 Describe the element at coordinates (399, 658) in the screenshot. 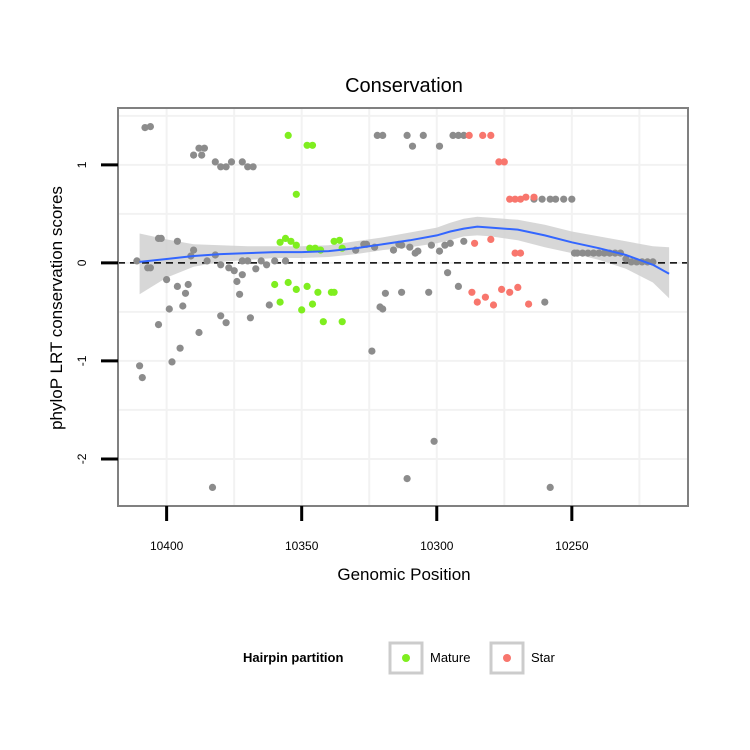

I see `legend: Hairpin partition Mature Star` at that location.